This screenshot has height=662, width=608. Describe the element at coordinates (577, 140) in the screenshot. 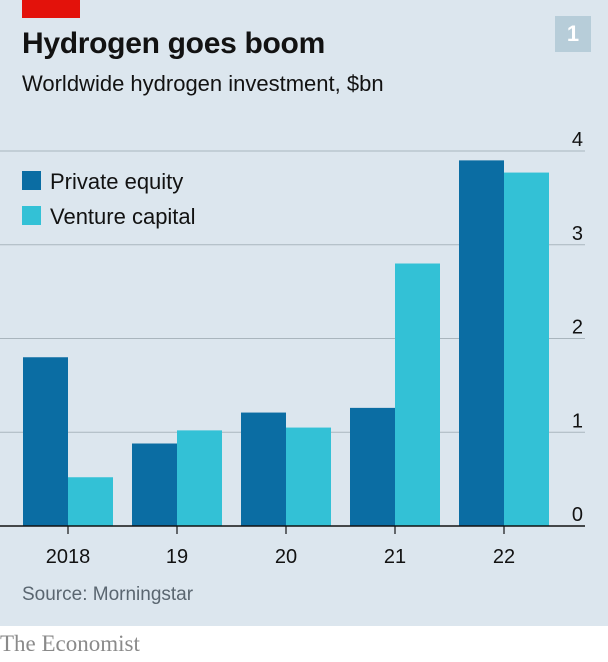

I see `y-tick-label: 4` at that location.